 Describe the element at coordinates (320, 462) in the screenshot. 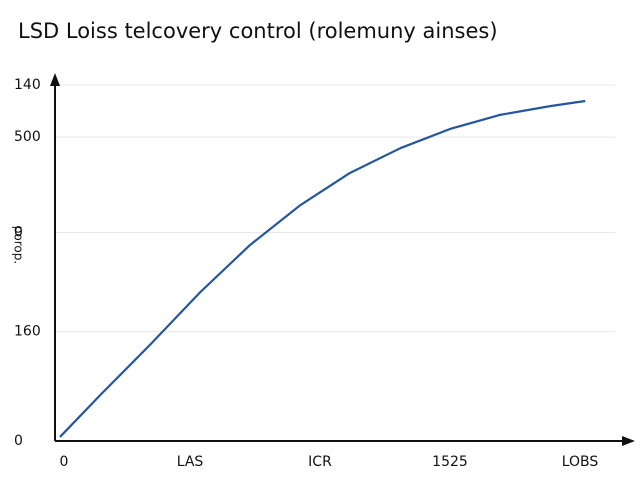

I see `x-tick-label: ICR` at that location.